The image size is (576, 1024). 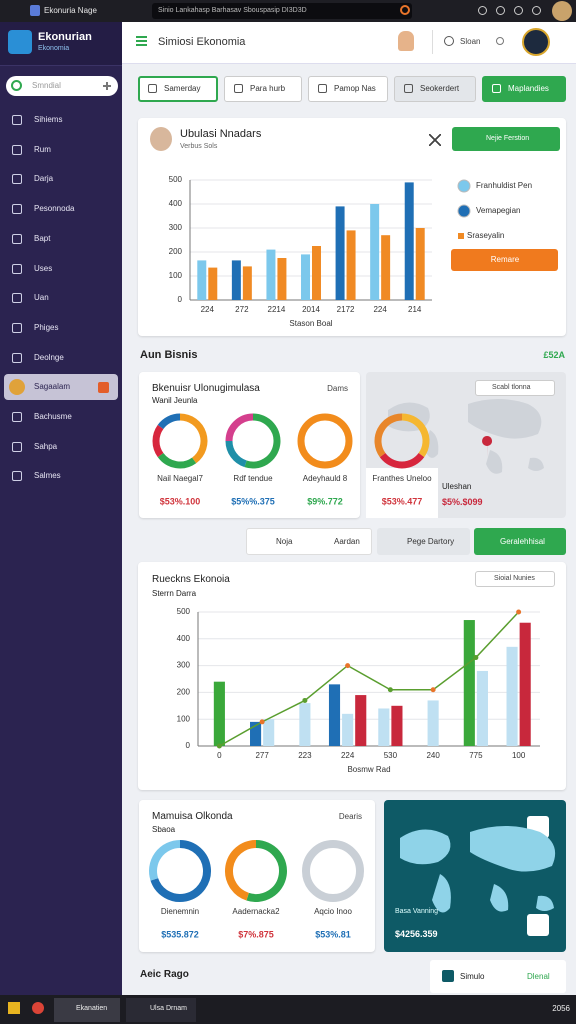 I want to click on task-label: Ekanatien, so click(x=92, y=1008).